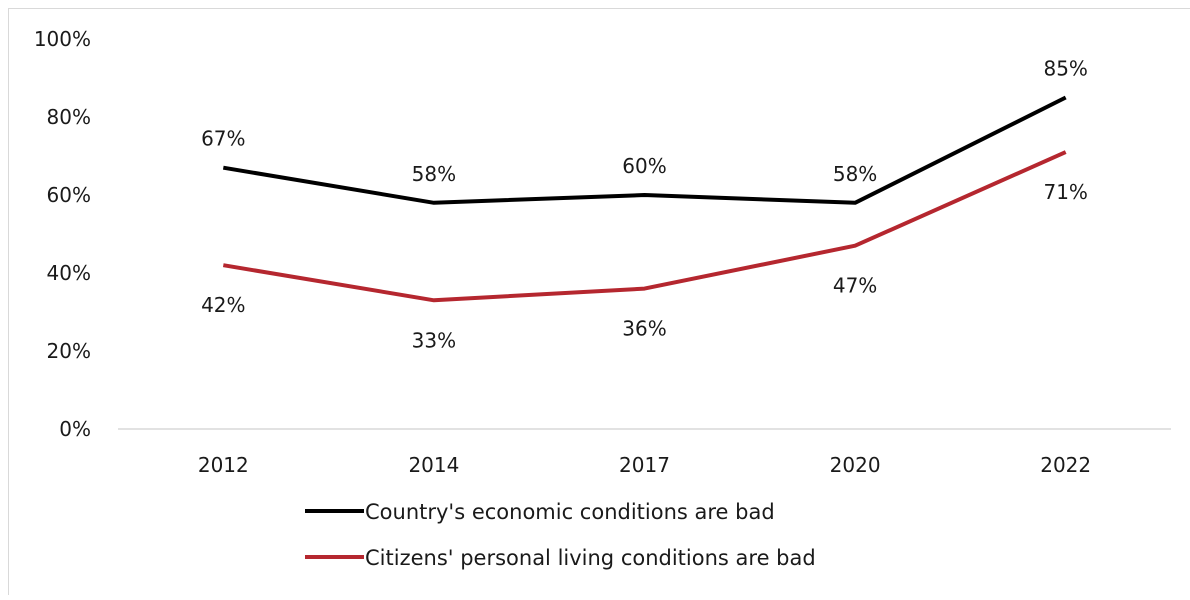 This screenshot has width=1190, height=600. Describe the element at coordinates (75, 429) in the screenshot. I see `y-tick-label: 0%` at that location.